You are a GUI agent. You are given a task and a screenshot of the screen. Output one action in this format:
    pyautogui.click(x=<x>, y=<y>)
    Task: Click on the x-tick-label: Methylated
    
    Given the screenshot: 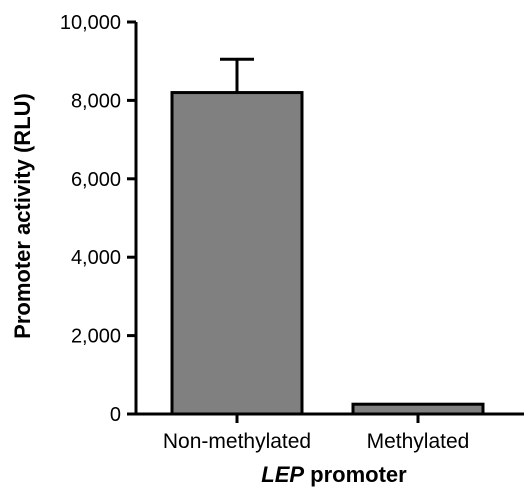 What is the action you would take?
    pyautogui.click(x=418, y=441)
    